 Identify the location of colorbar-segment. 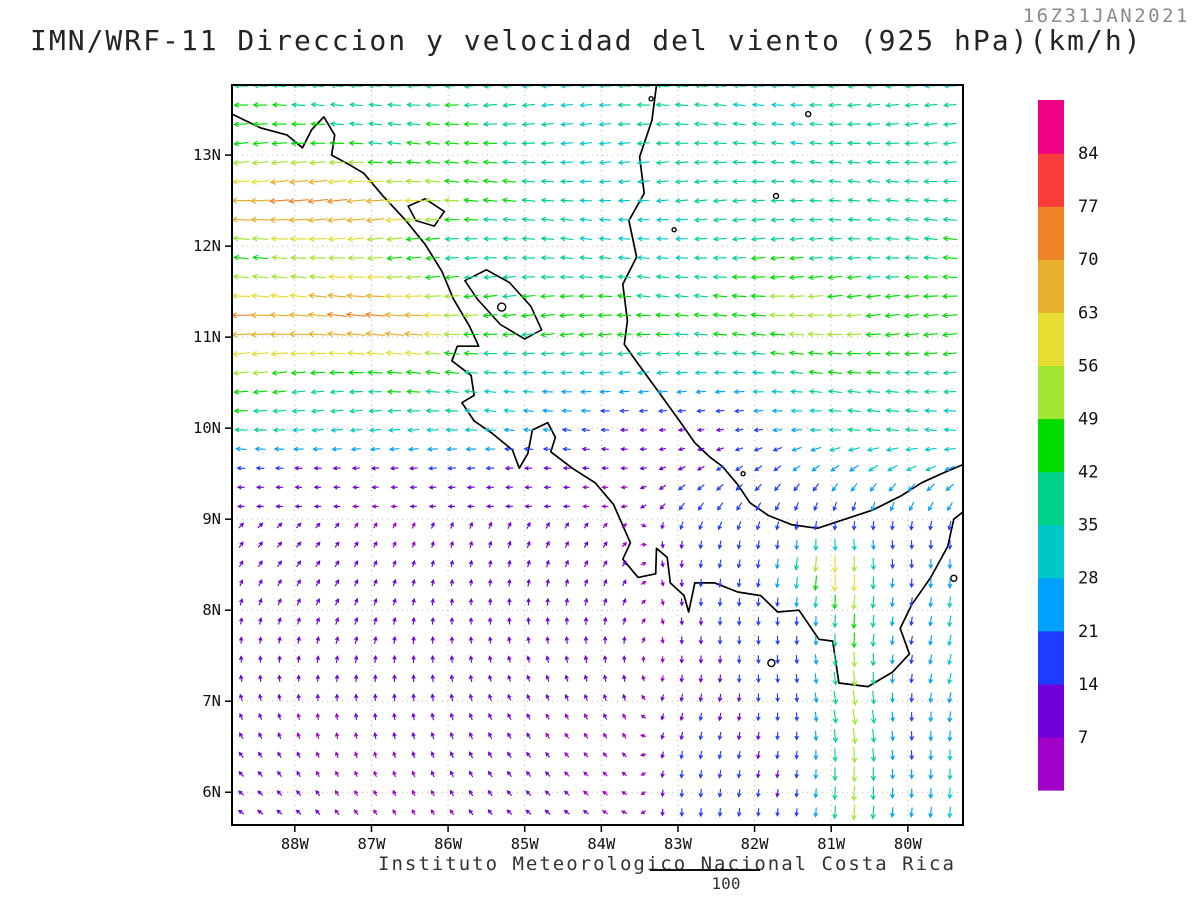
(1051, 763).